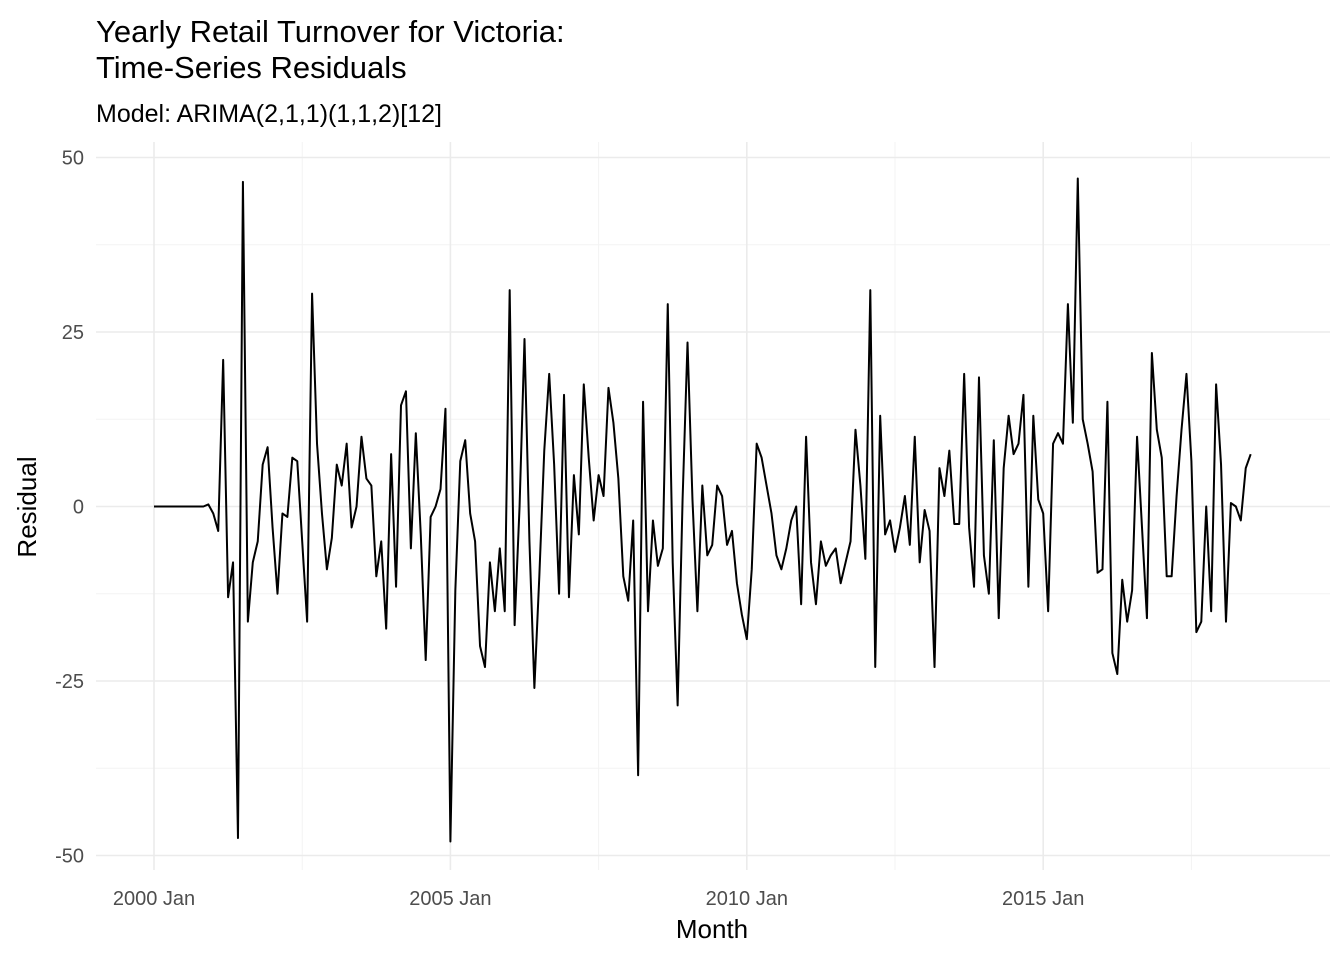 This screenshot has height=960, width=1344. What do you see at coordinates (69, 857) in the screenshot?
I see `y-tick-label: -50` at bounding box center [69, 857].